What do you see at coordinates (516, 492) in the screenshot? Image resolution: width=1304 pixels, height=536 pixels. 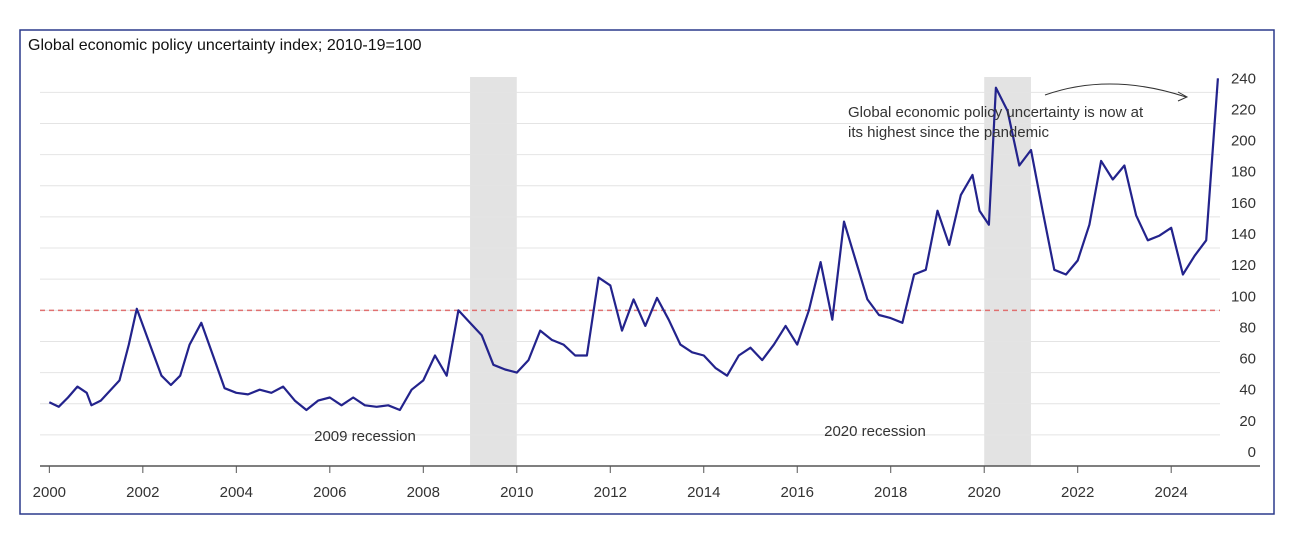 I see `x-tick-label: 2010` at bounding box center [516, 492].